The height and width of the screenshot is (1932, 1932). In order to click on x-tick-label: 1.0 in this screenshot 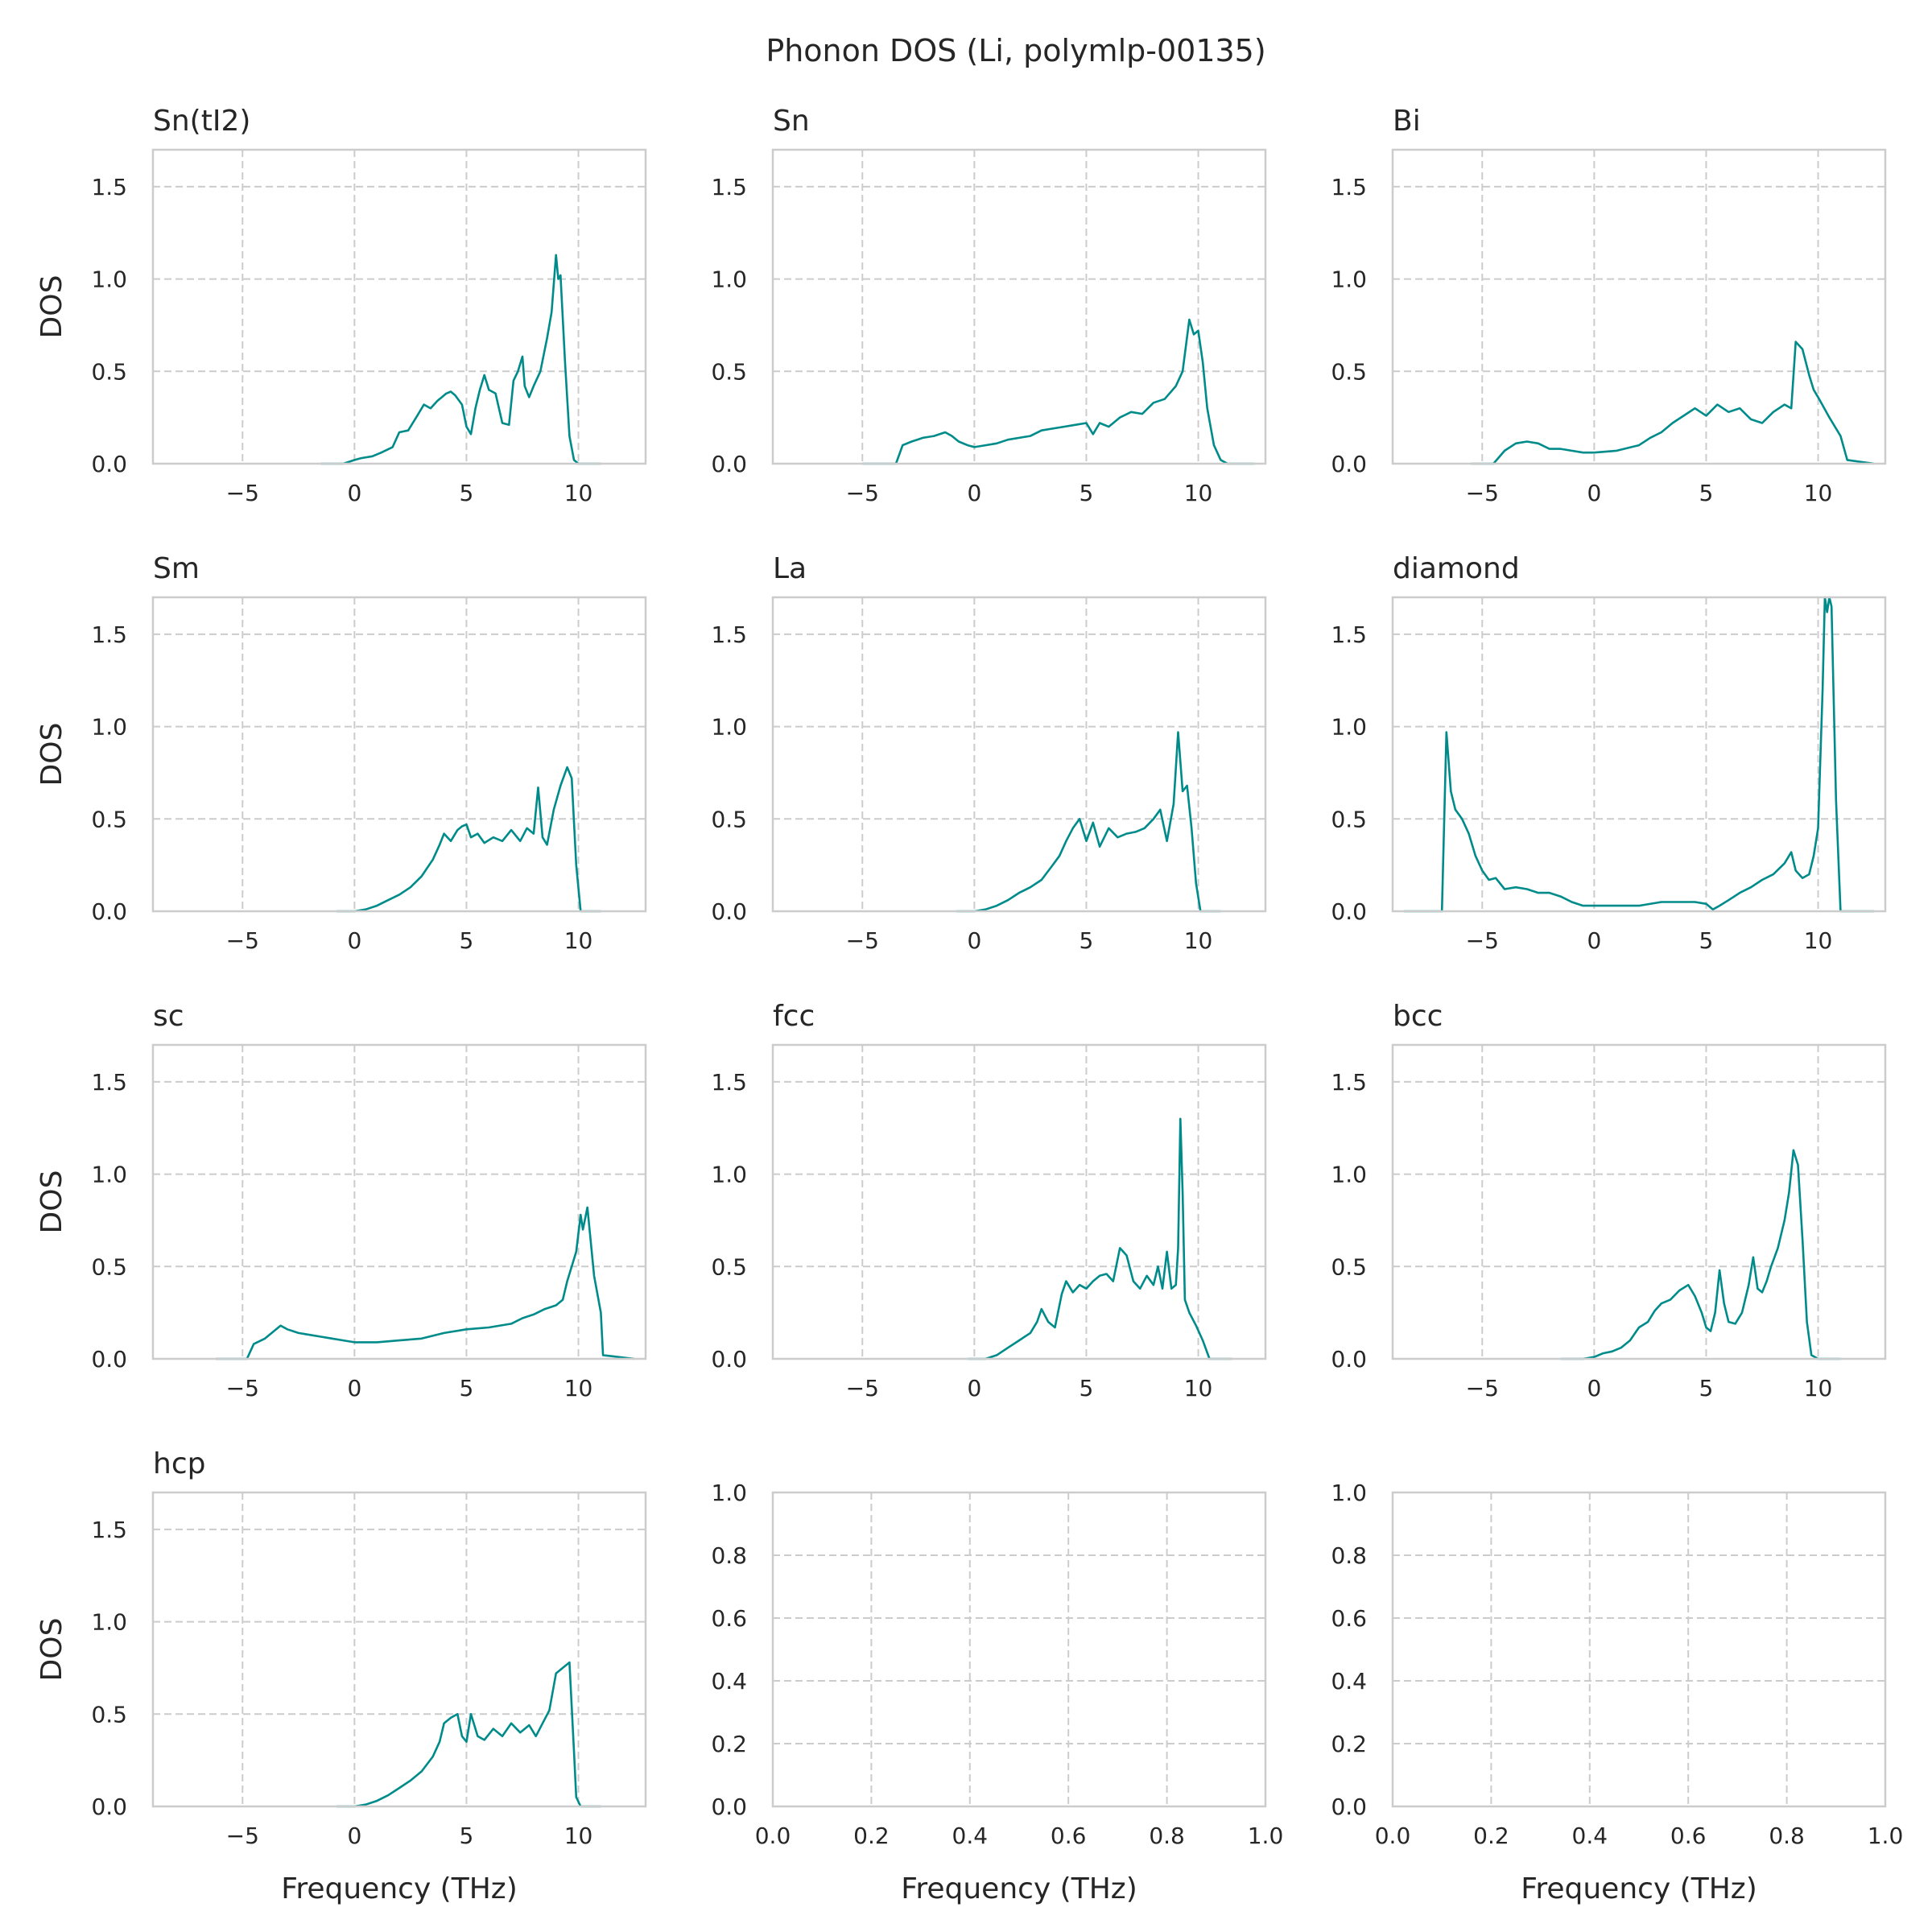, I will do `click(1266, 1836)`.